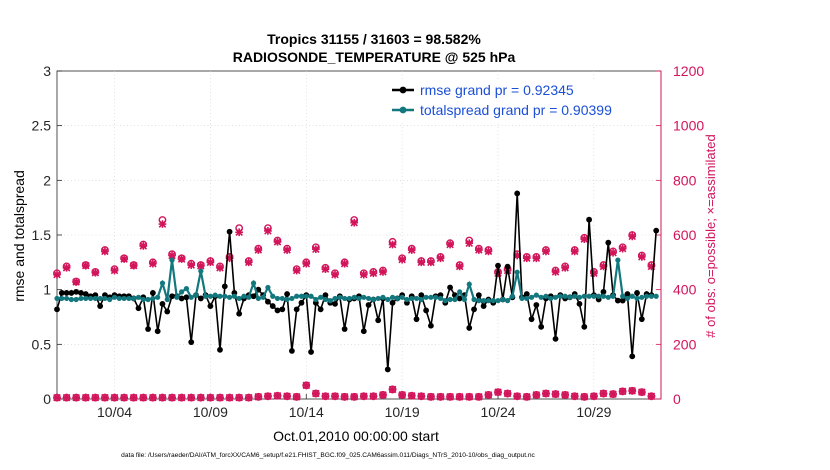 This screenshot has width=830, height=470. What do you see at coordinates (47, 71) in the screenshot?
I see `y-left-tick-label: 3` at bounding box center [47, 71].